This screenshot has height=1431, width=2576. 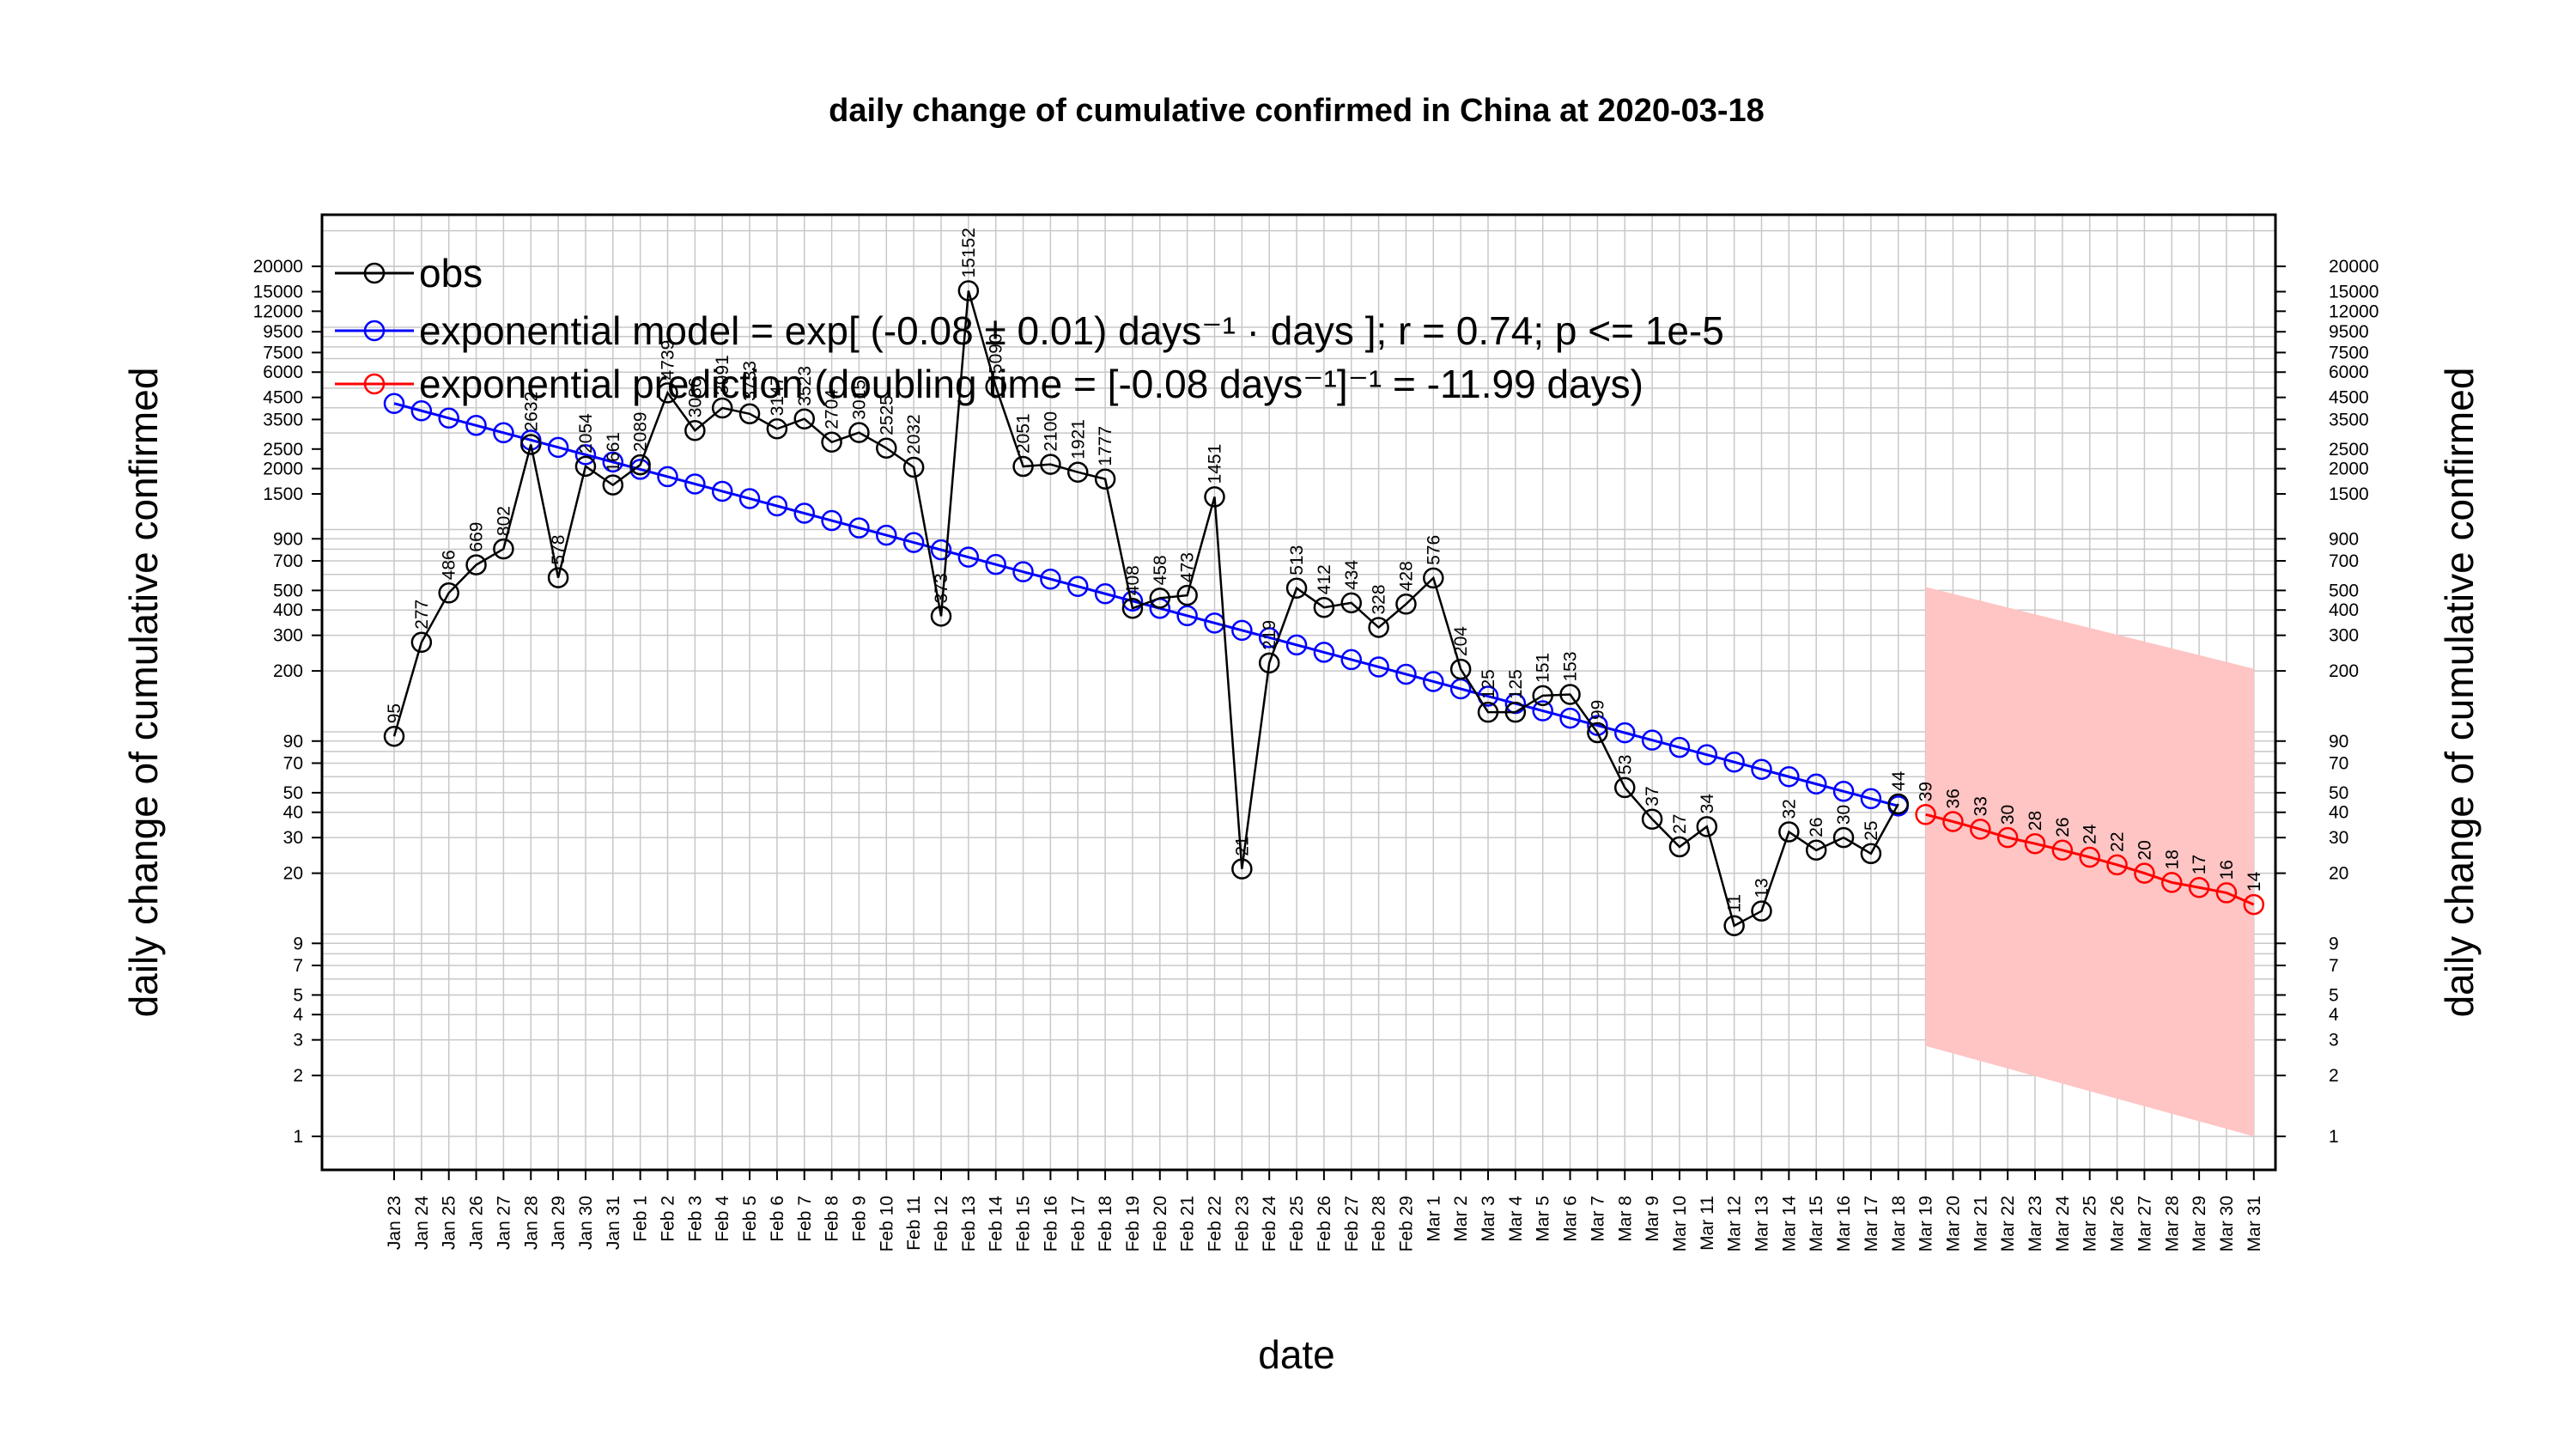 What do you see at coordinates (2349, 494) in the screenshot?
I see `y-tick-label-right: 1500` at bounding box center [2349, 494].